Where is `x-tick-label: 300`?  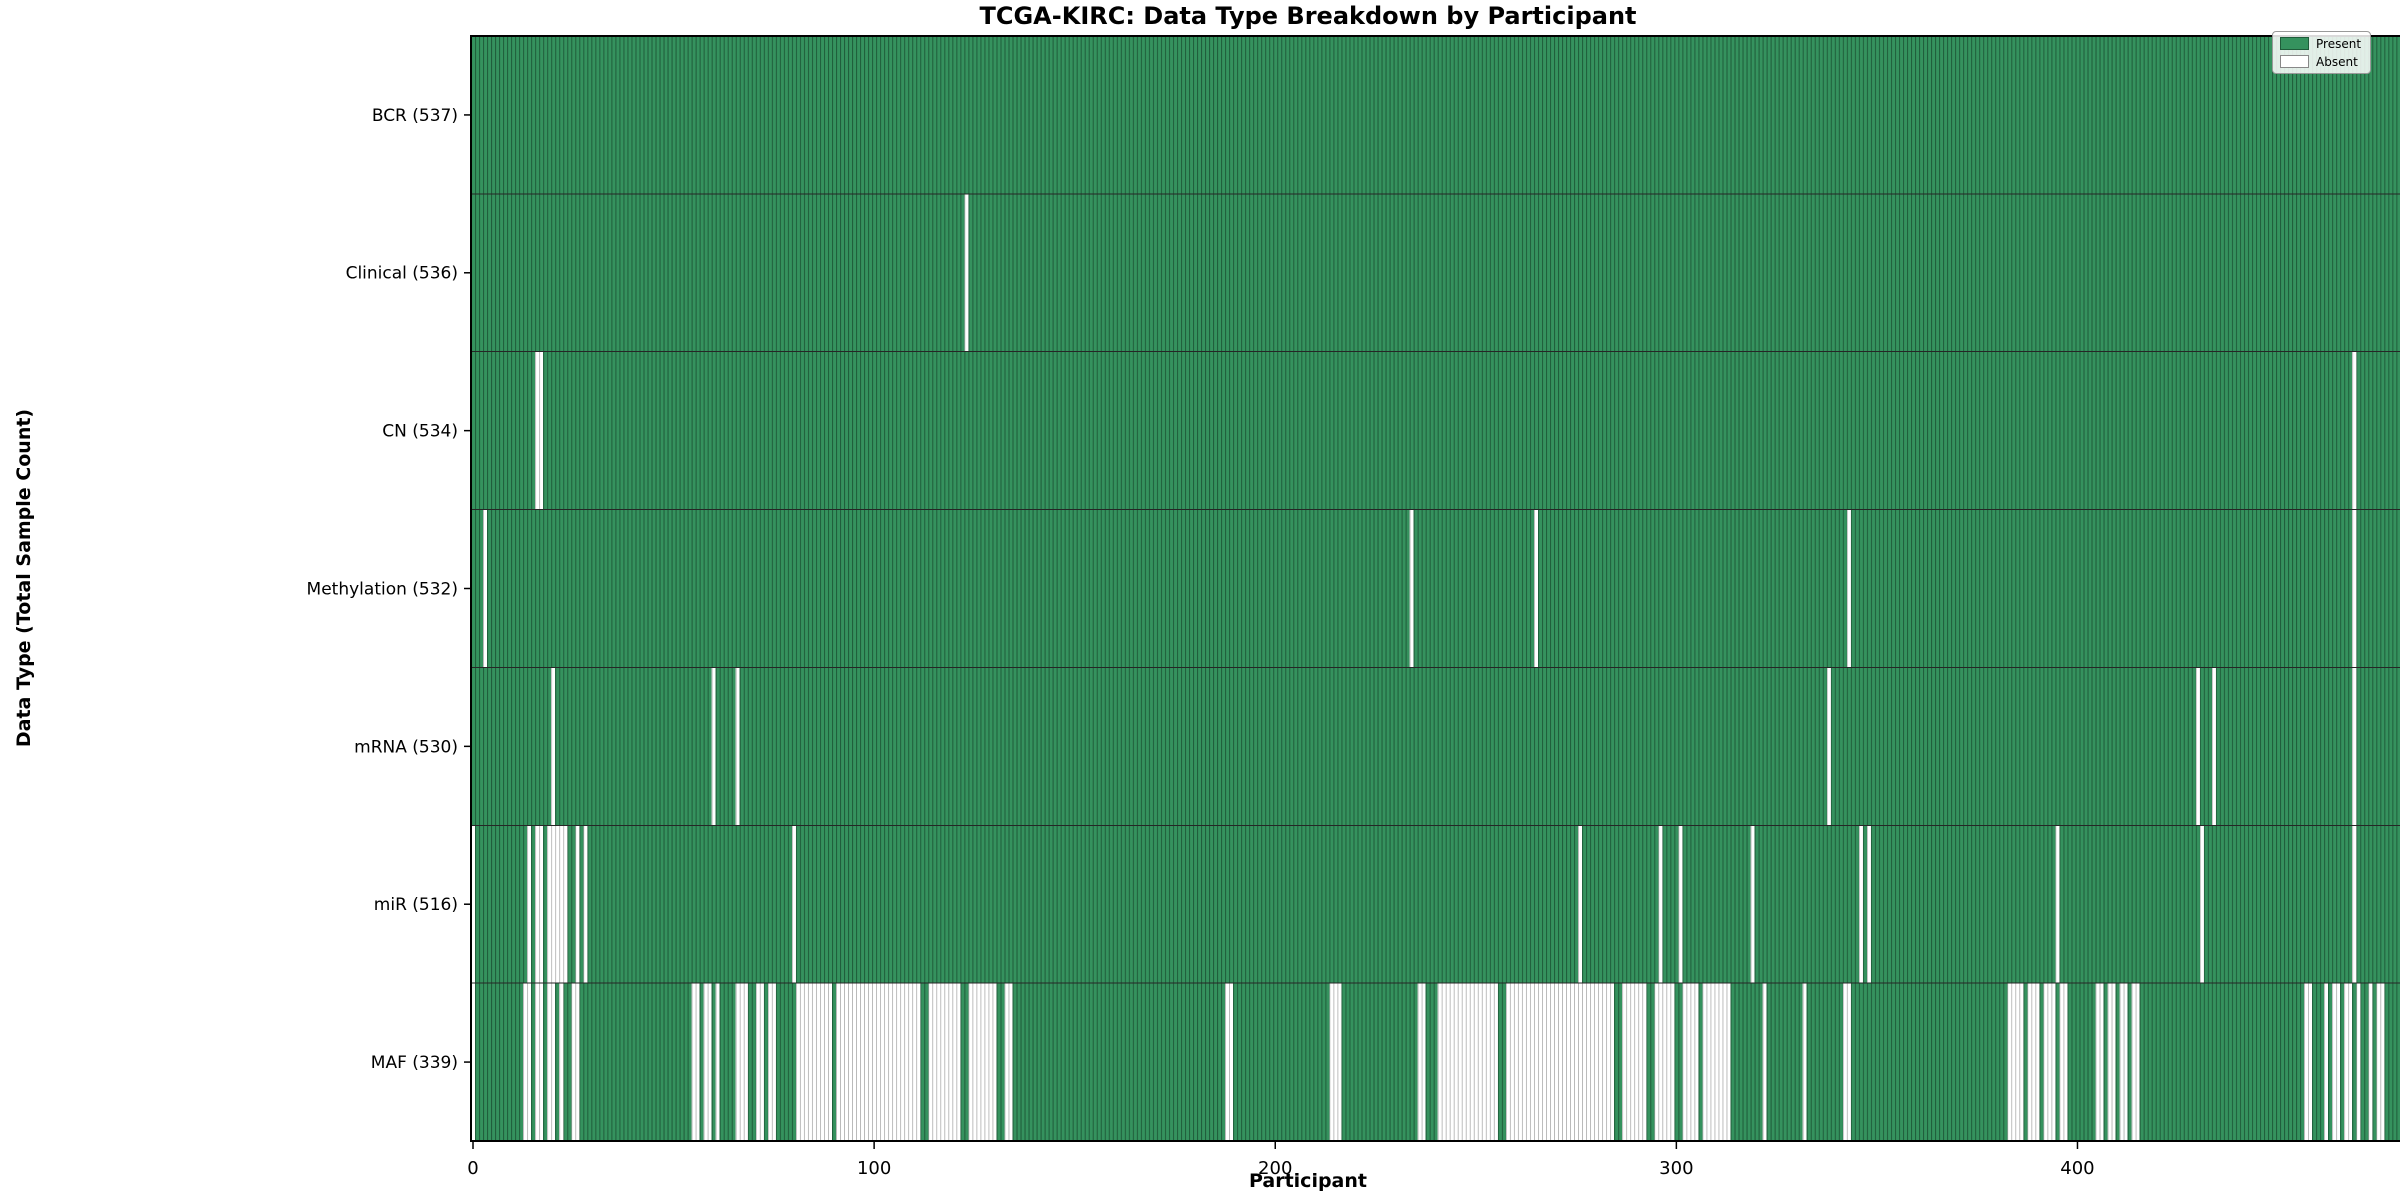 x-tick-label: 300 is located at coordinates (1676, 1168).